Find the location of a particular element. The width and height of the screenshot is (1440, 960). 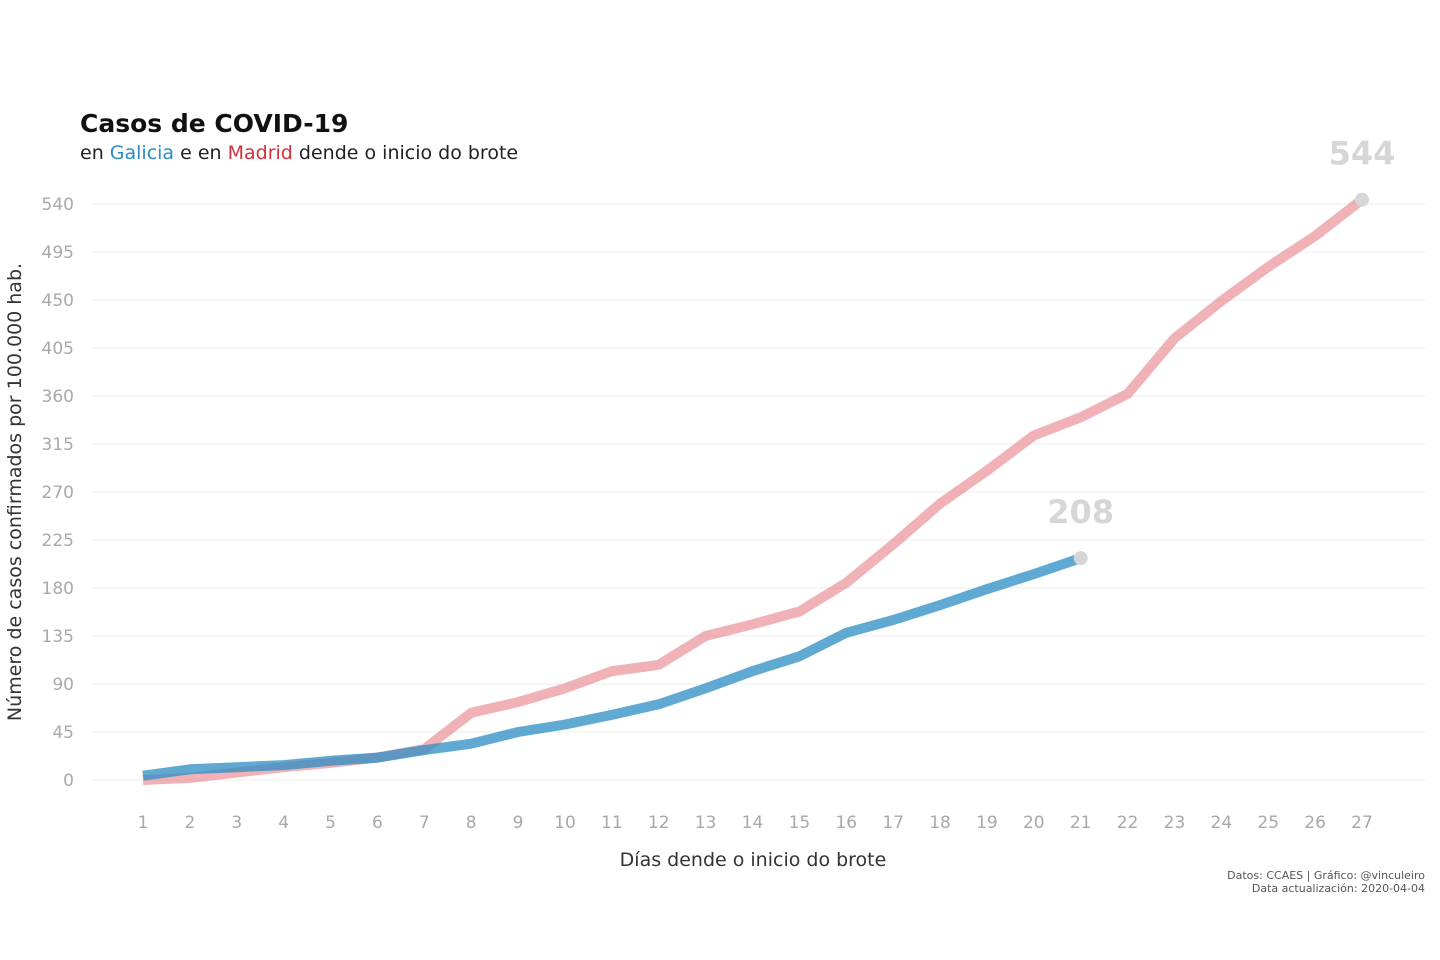

x-tick-label: 21 is located at coordinates (1081, 823).